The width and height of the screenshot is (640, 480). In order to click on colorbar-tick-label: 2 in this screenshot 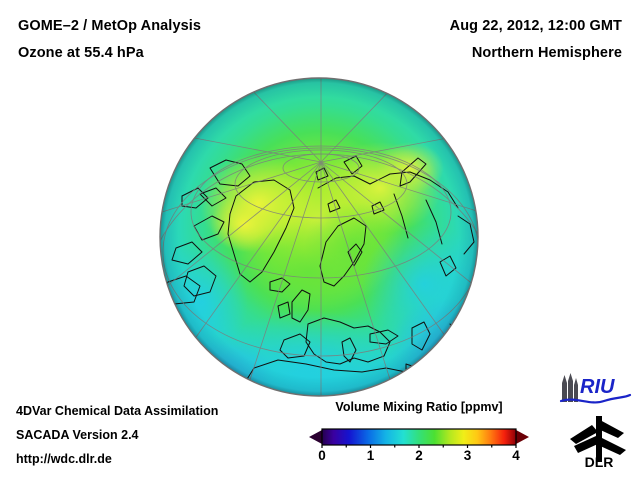, I will do `click(419, 455)`.